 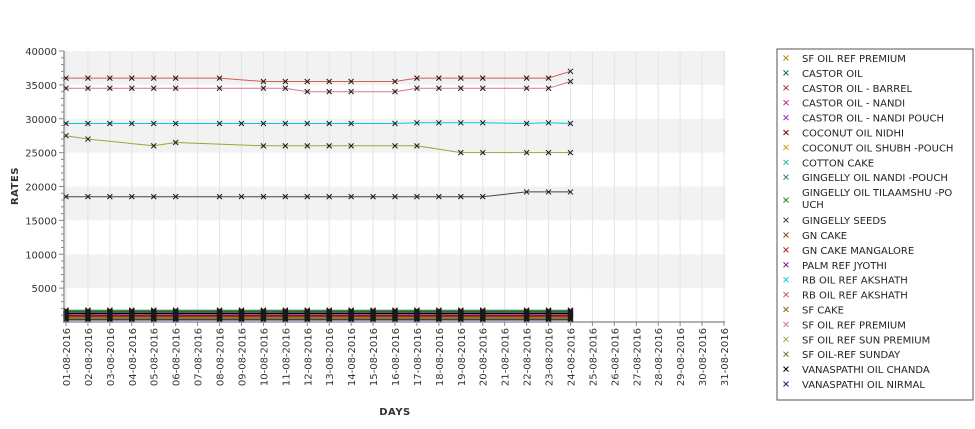 I want to click on x-tick-label: 25-08-2016, so click(x=593, y=357).